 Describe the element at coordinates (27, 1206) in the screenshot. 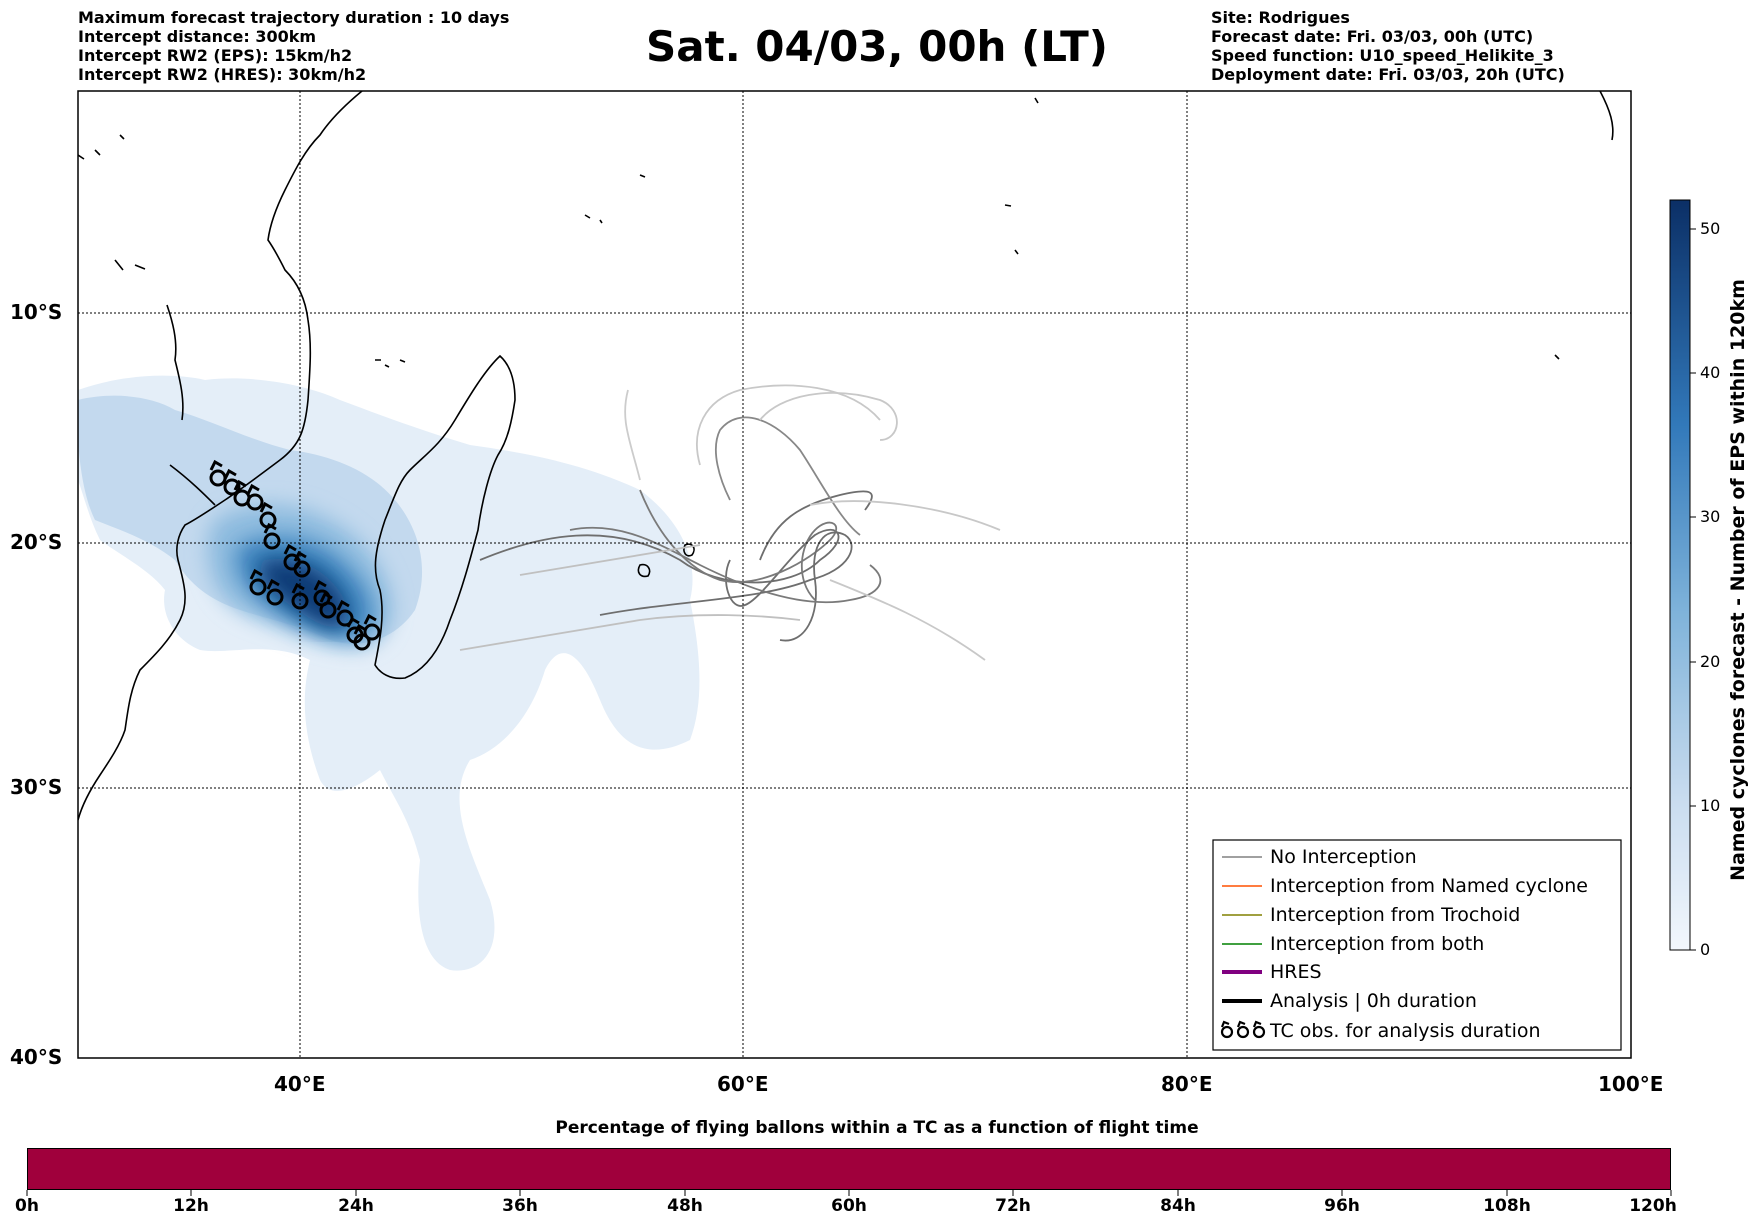

I see `flight-time-tick-0h: 0h` at that location.